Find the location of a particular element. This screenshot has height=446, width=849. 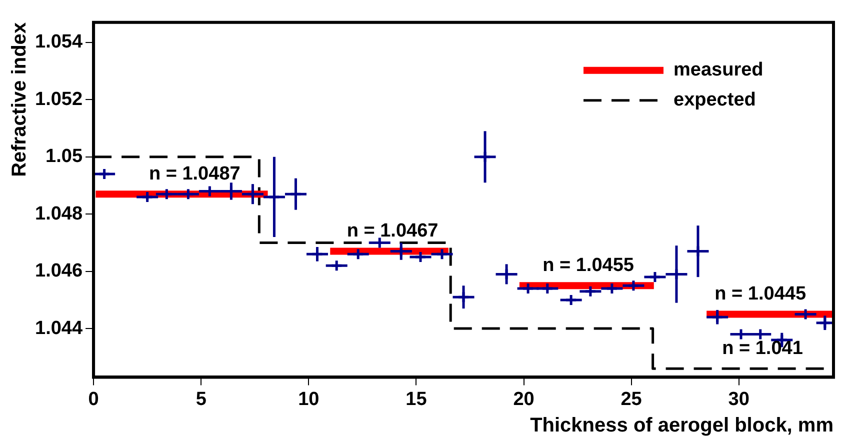

annotation: n = 1.041 is located at coordinates (763, 348).